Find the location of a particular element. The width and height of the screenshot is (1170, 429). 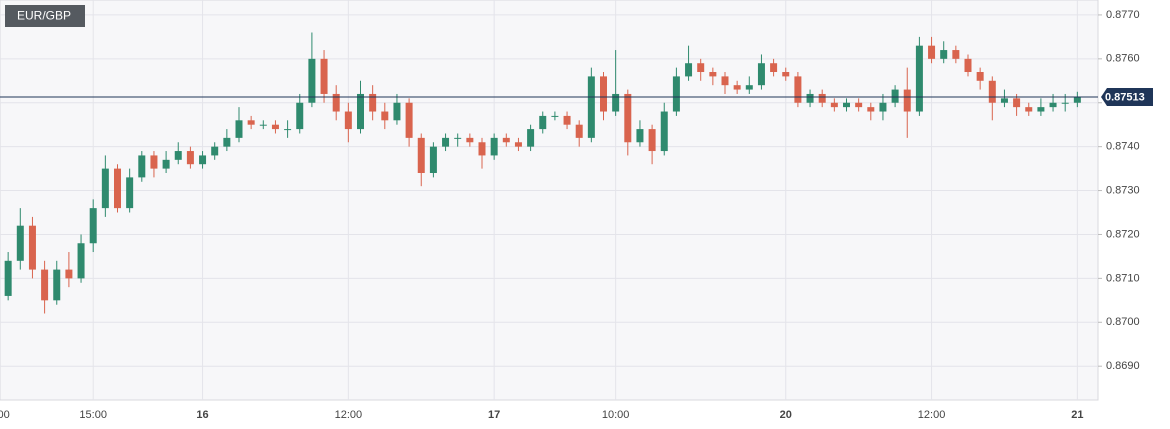

x-tick-label: 16 is located at coordinates (202, 415).